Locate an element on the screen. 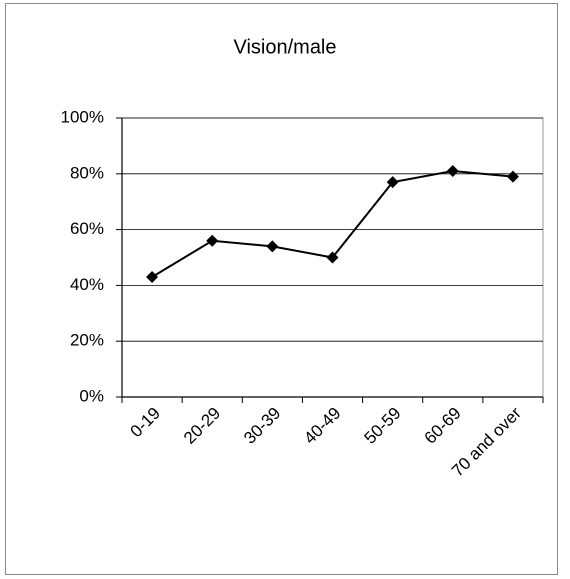 The image size is (570, 579). y-tick-label: 100% is located at coordinates (82, 116).